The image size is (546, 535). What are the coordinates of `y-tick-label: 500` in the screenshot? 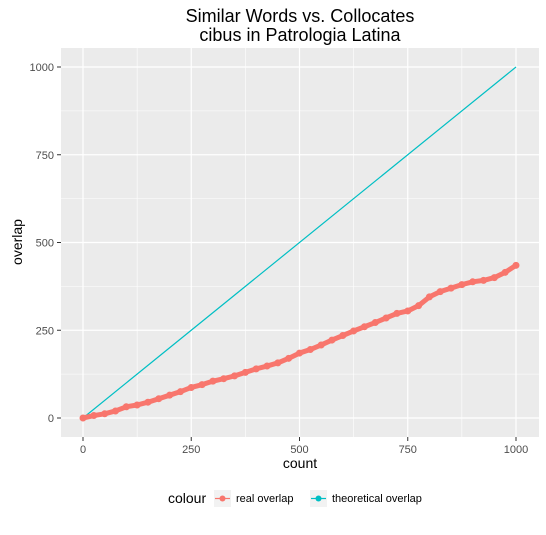 It's located at (45, 244).